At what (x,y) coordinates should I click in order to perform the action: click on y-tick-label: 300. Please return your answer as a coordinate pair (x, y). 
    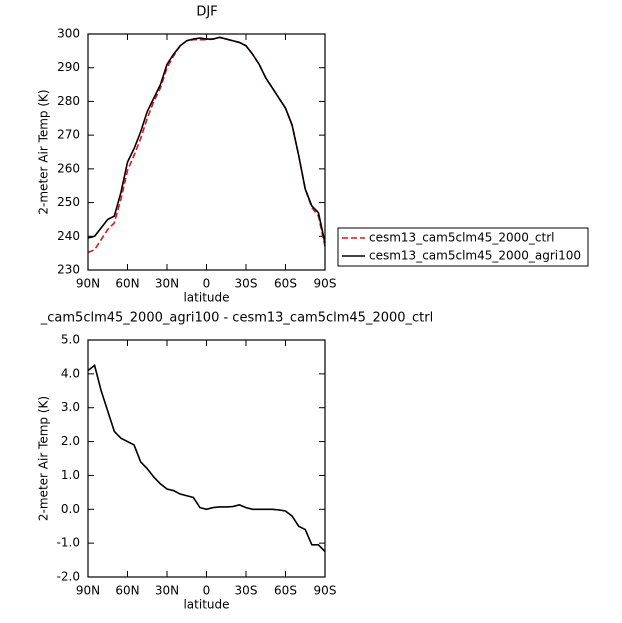
    Looking at the image, I should click on (68, 34).